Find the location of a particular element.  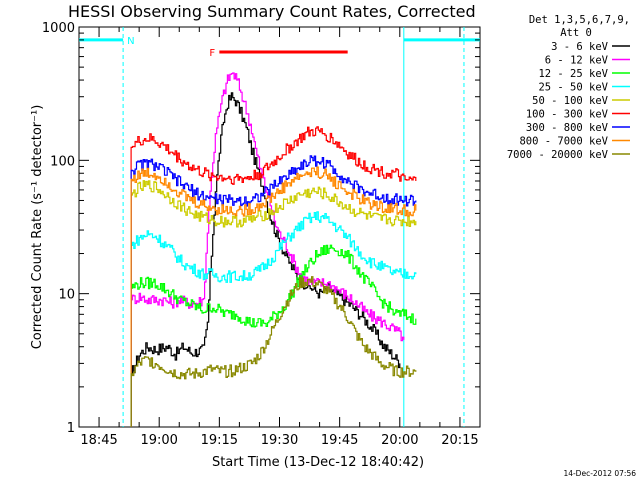

legend-entry-label: 3 - 6 keV is located at coordinates (580, 47).